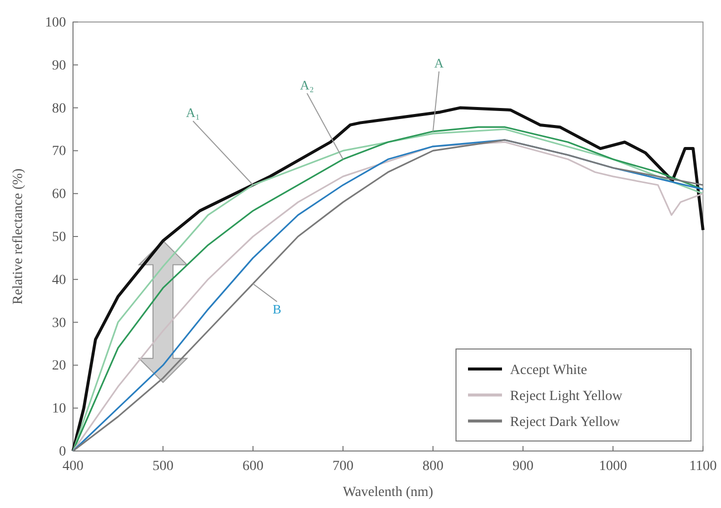 This screenshot has width=721, height=508. What do you see at coordinates (703, 466) in the screenshot?
I see `x-tick-label: 1100` at bounding box center [703, 466].